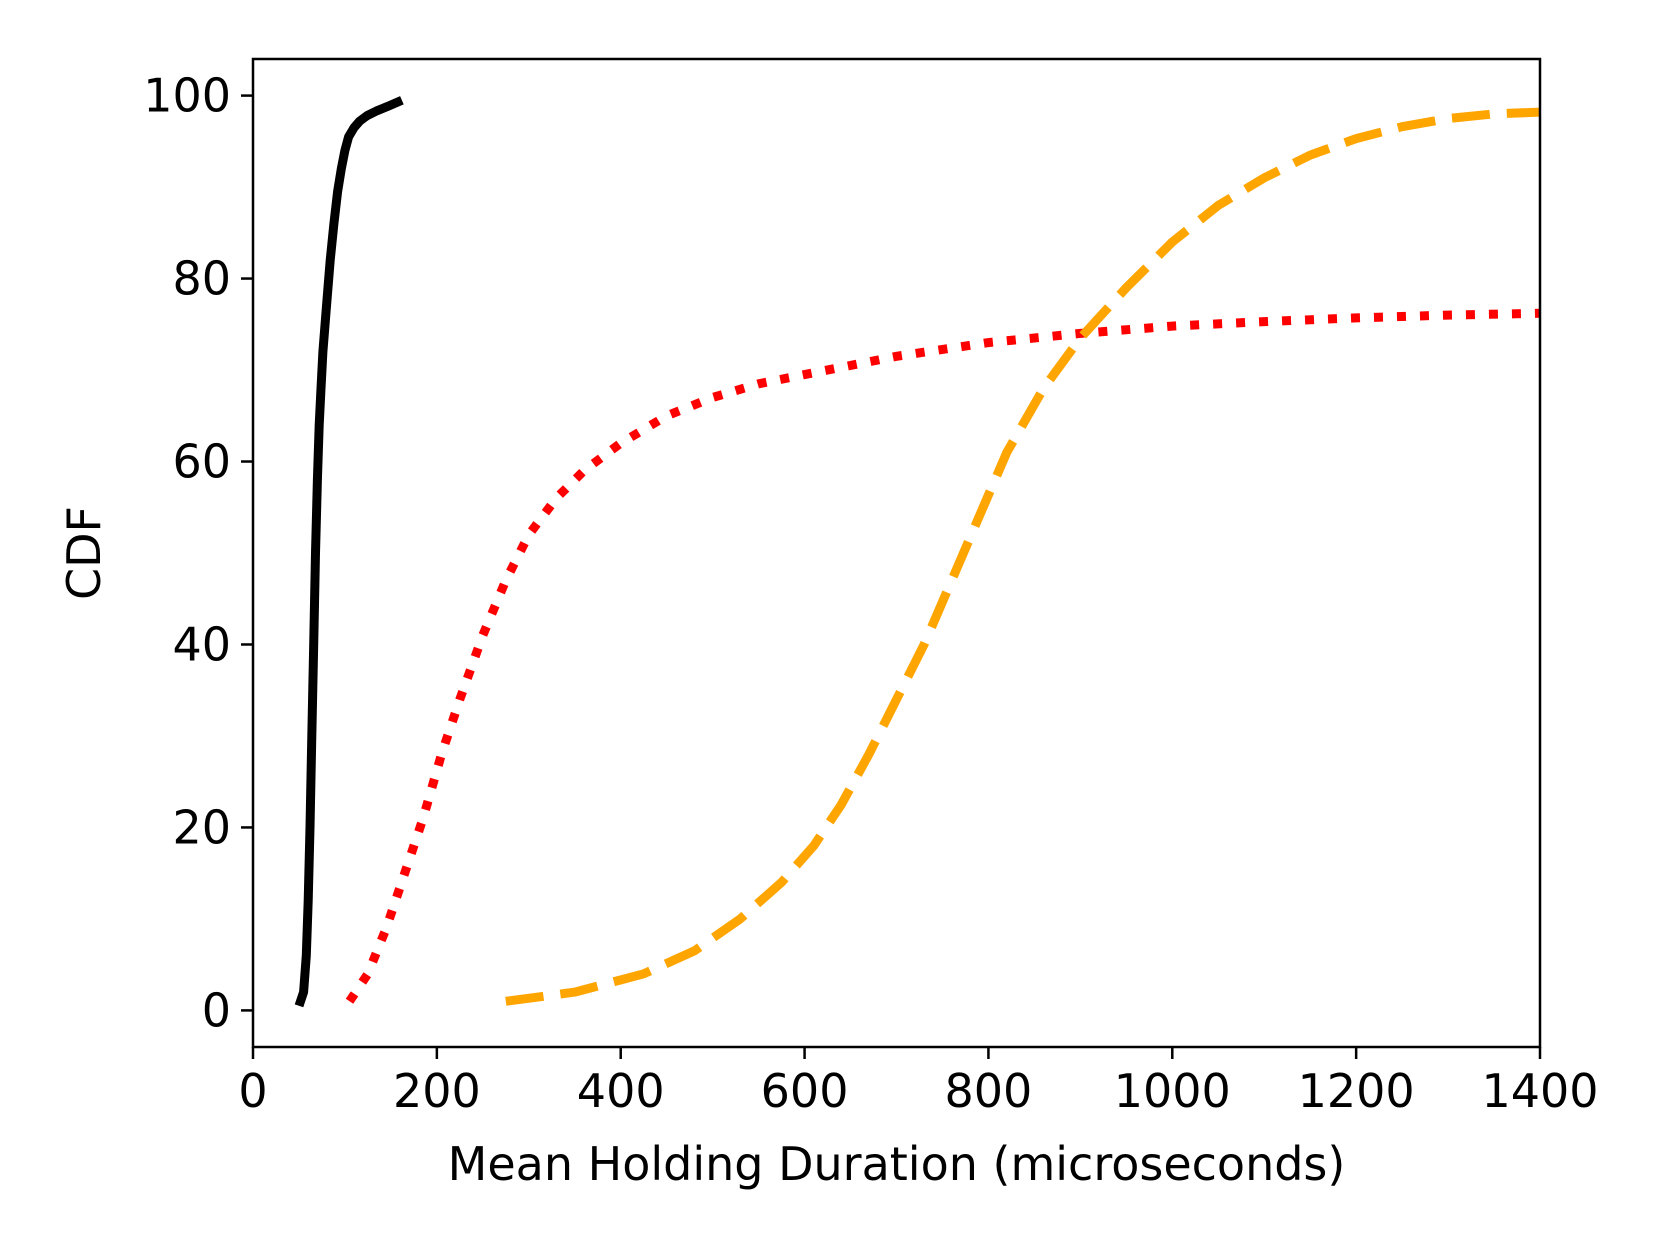  What do you see at coordinates (621, 1091) in the screenshot?
I see `x-tick-label: 400` at bounding box center [621, 1091].